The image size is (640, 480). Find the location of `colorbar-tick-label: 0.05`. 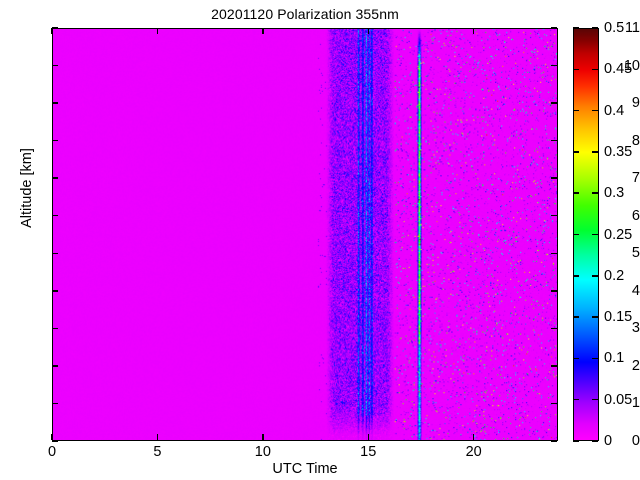

colorbar-tick-label: 0.05 is located at coordinates (618, 399).